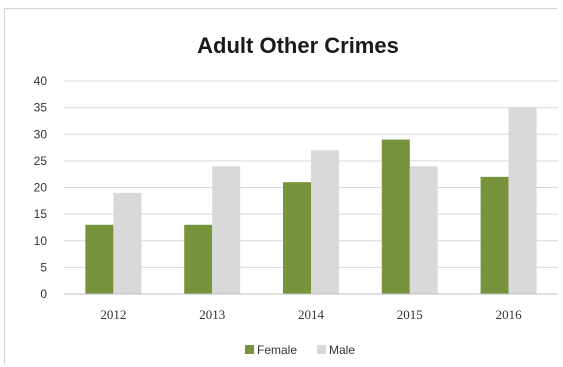 The width and height of the screenshot is (563, 367). What do you see at coordinates (298, 45) in the screenshot?
I see `chart-title: Adult Other Crimes` at bounding box center [298, 45].